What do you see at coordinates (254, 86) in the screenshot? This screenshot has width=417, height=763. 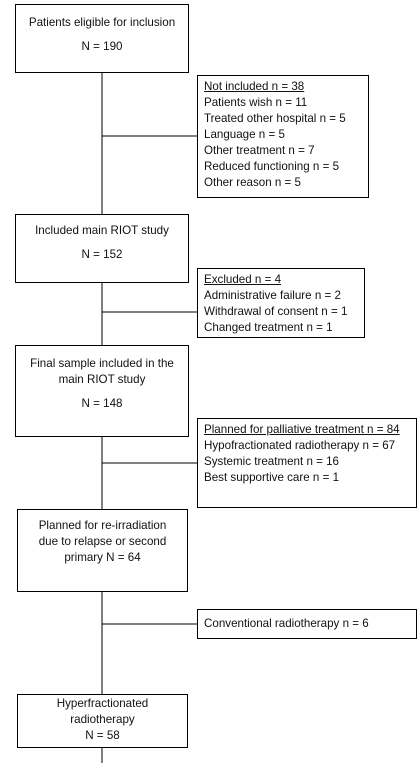 I see `not-included-heading: Not included n = 38` at bounding box center [254, 86].